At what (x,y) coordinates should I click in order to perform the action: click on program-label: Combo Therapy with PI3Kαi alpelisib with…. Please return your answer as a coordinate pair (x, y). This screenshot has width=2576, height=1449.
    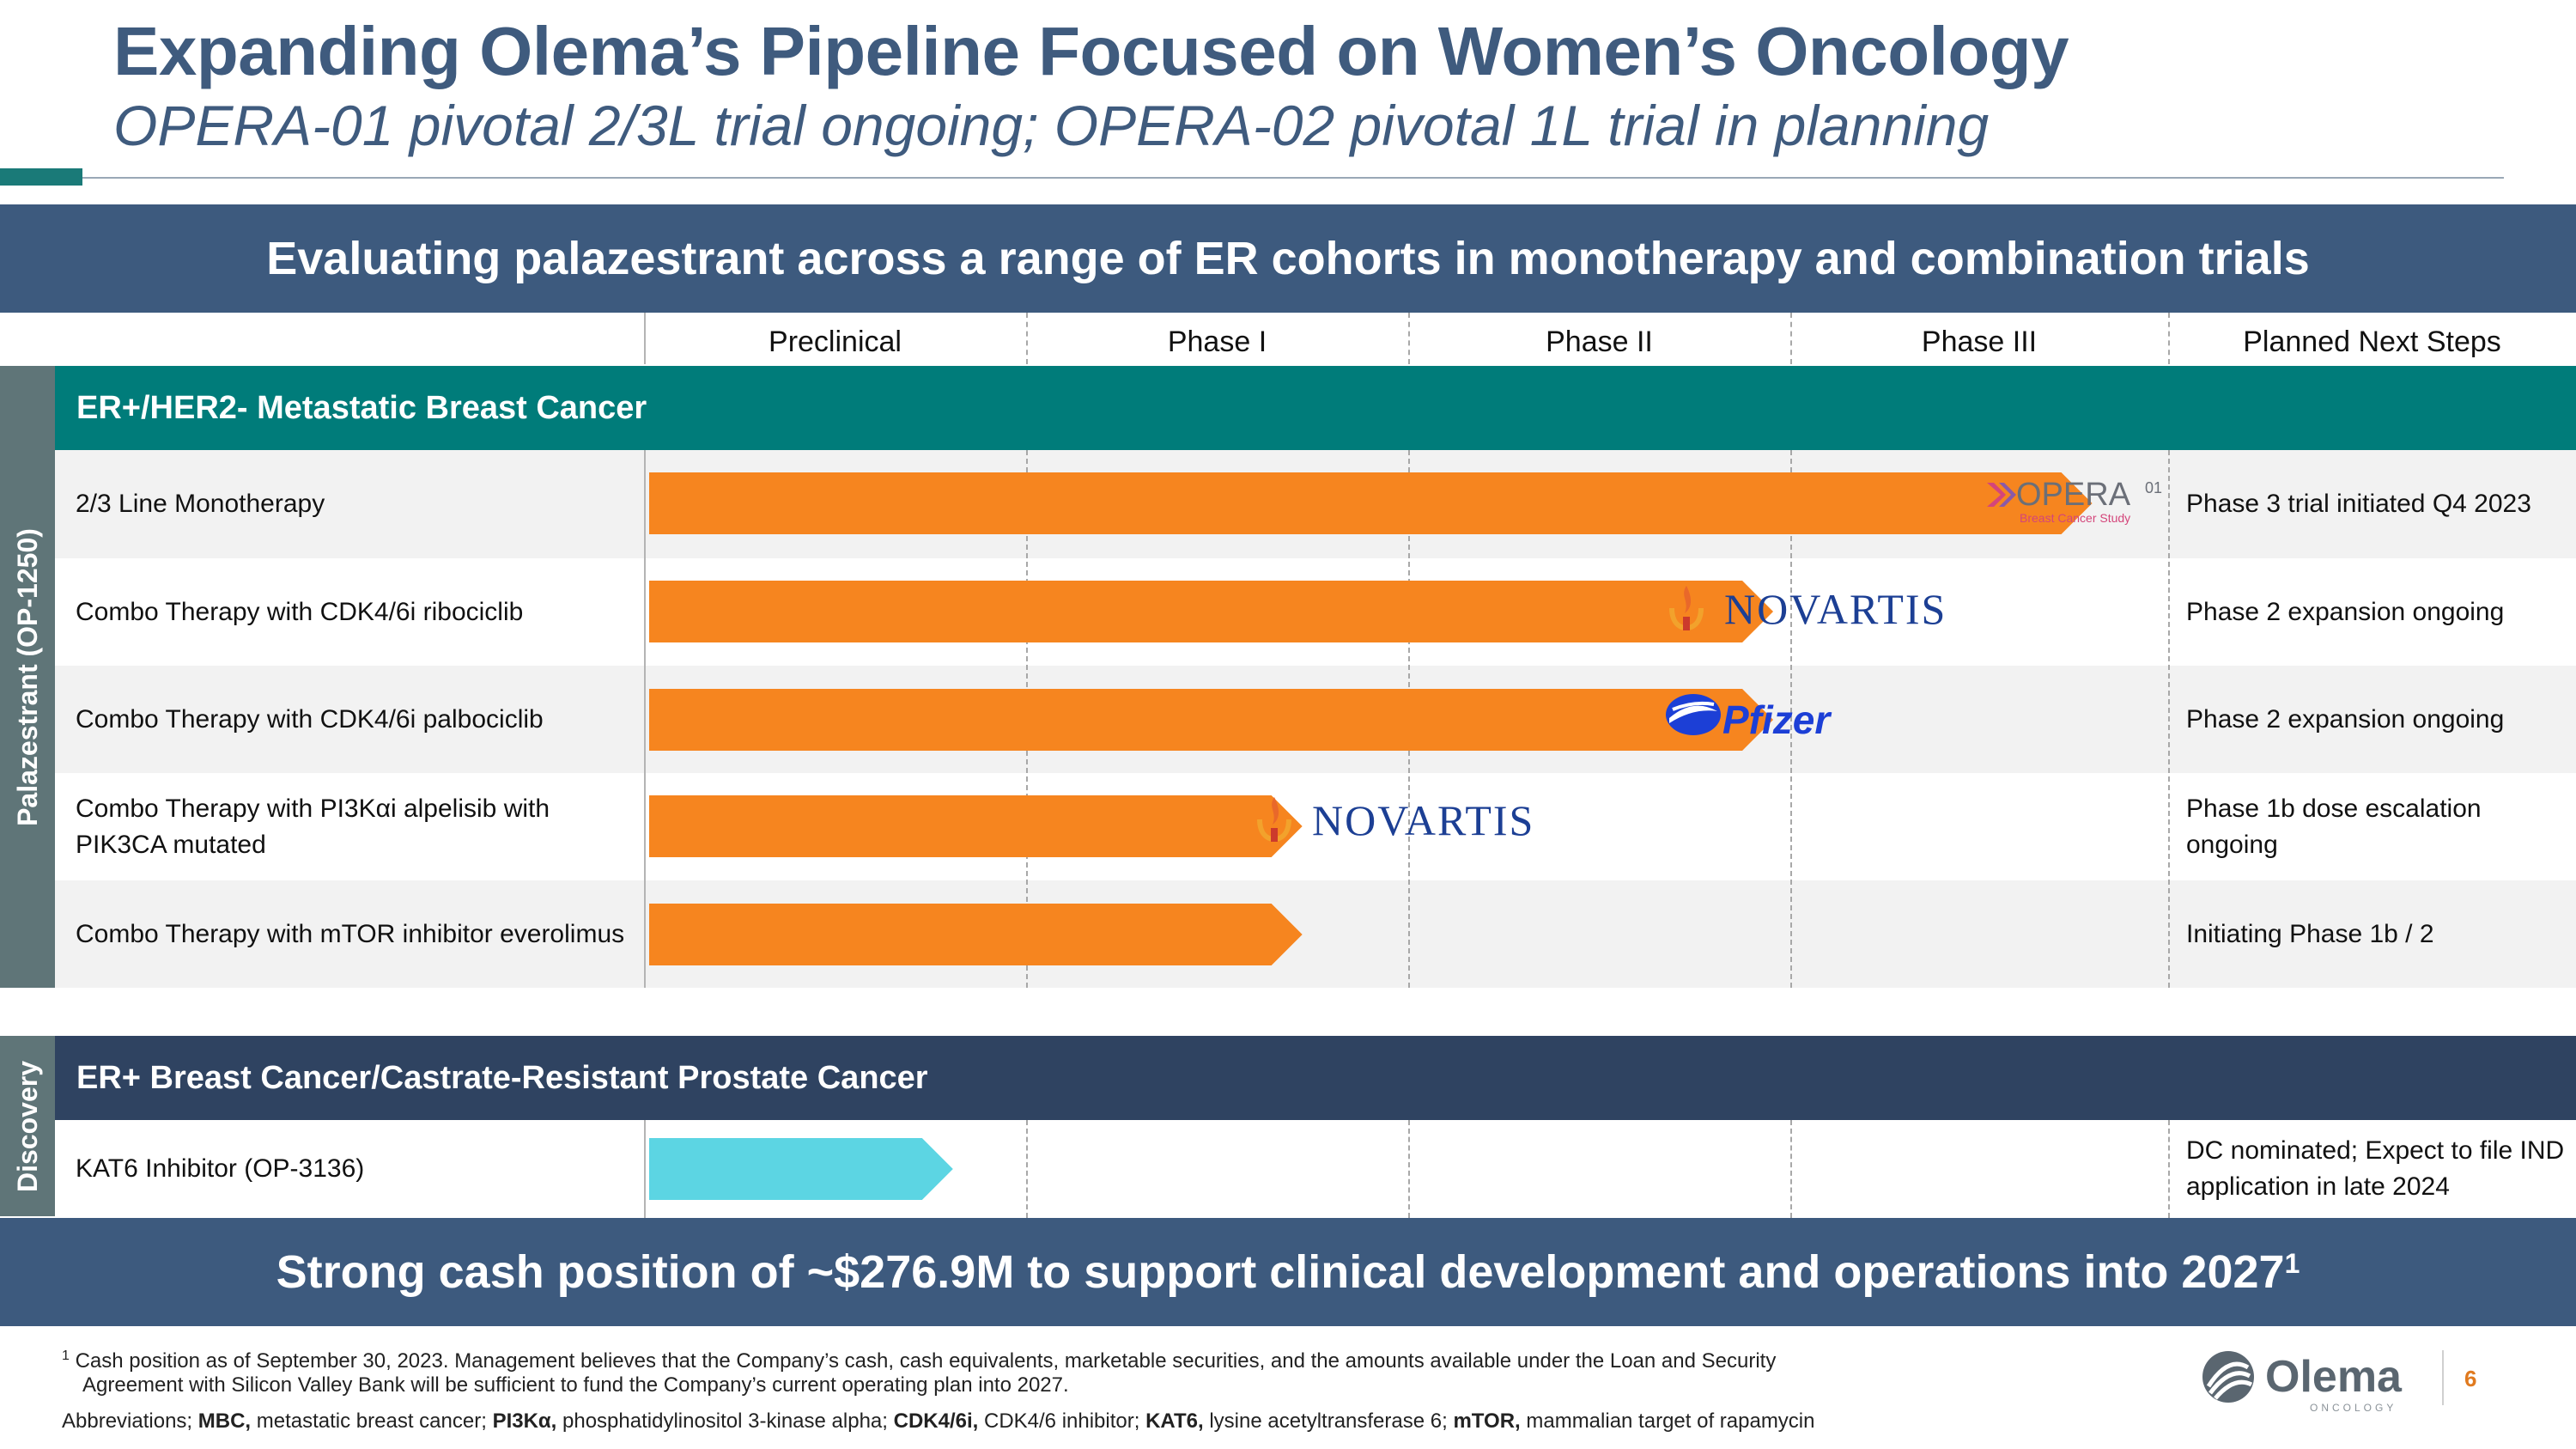
    Looking at the image, I should click on (313, 826).